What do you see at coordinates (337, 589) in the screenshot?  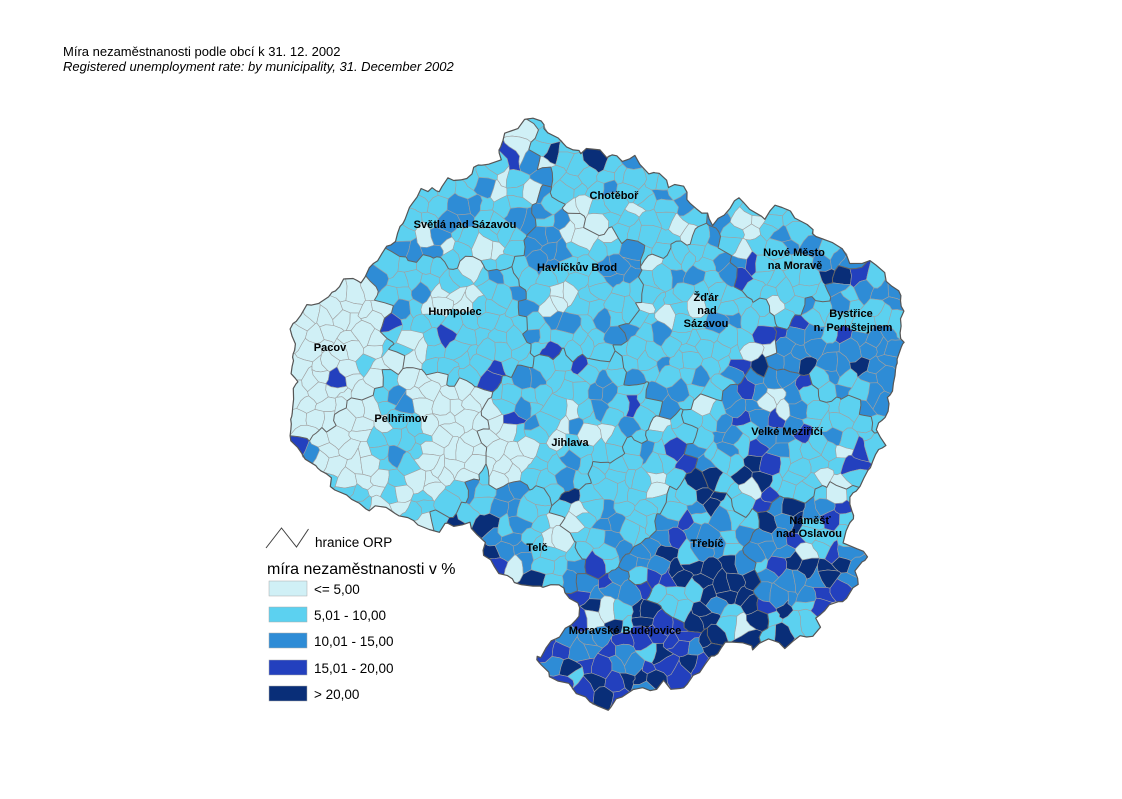 I see `svg-text: <= 5,00` at bounding box center [337, 589].